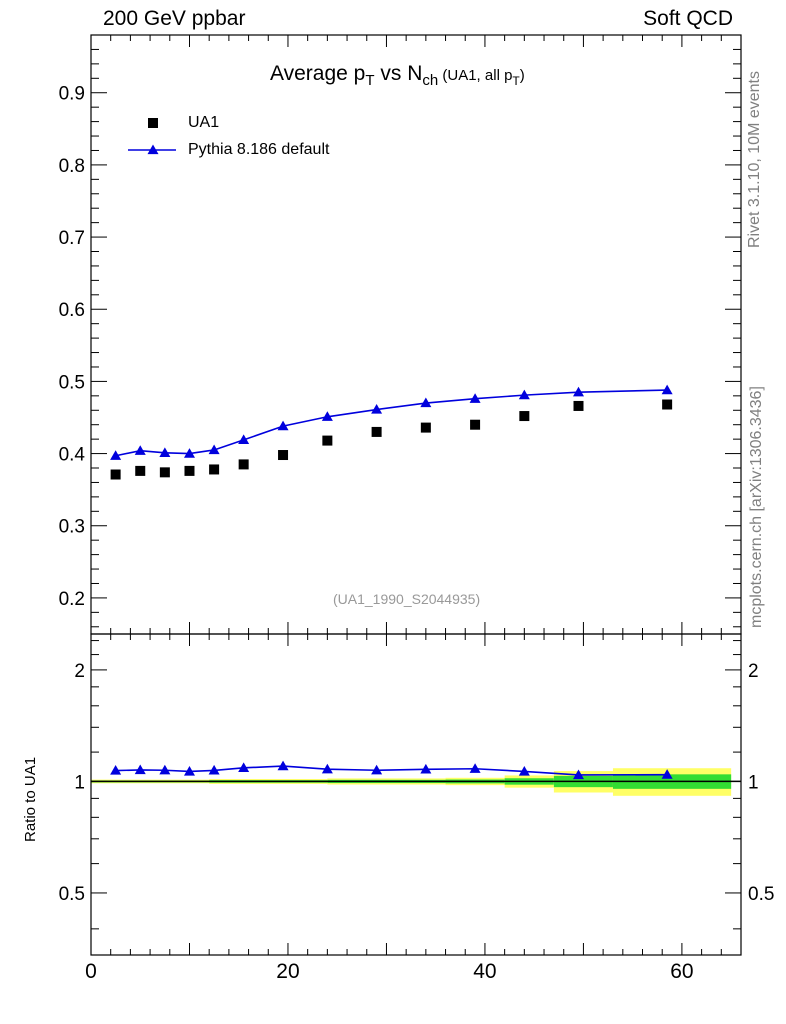 This screenshot has width=786, height=1024. I want to click on ratio-y-tick-label-left: 1, so click(79, 782).